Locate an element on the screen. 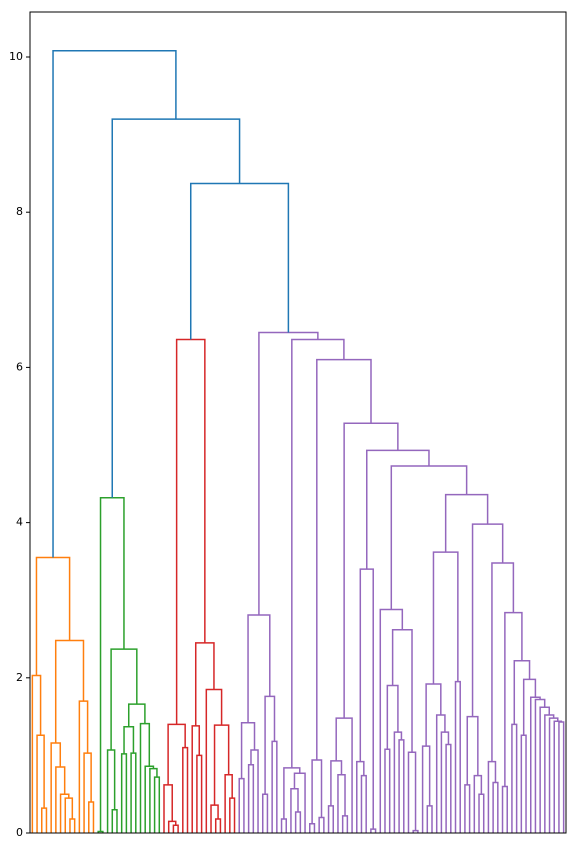 The width and height of the screenshot is (576, 864). y-tick-label: 2 is located at coordinates (19, 677).